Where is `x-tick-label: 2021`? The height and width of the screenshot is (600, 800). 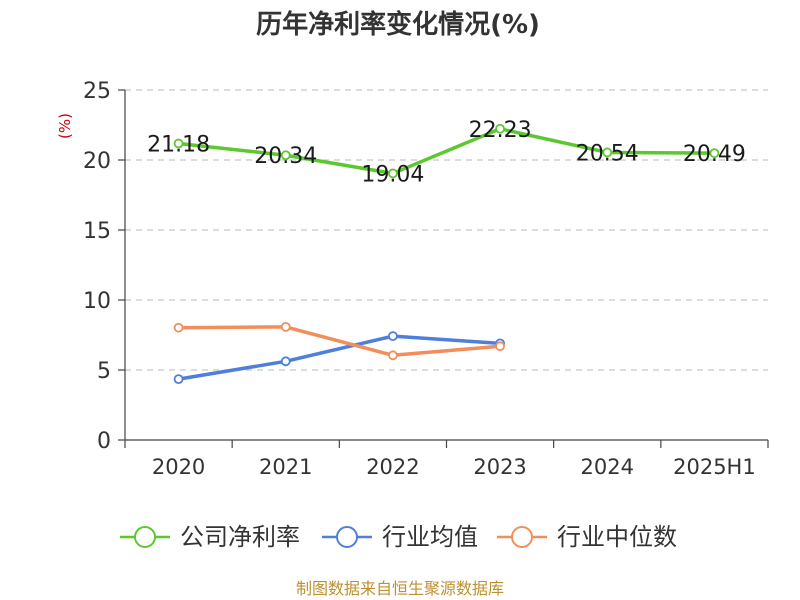 x-tick-label: 2021 is located at coordinates (285, 467).